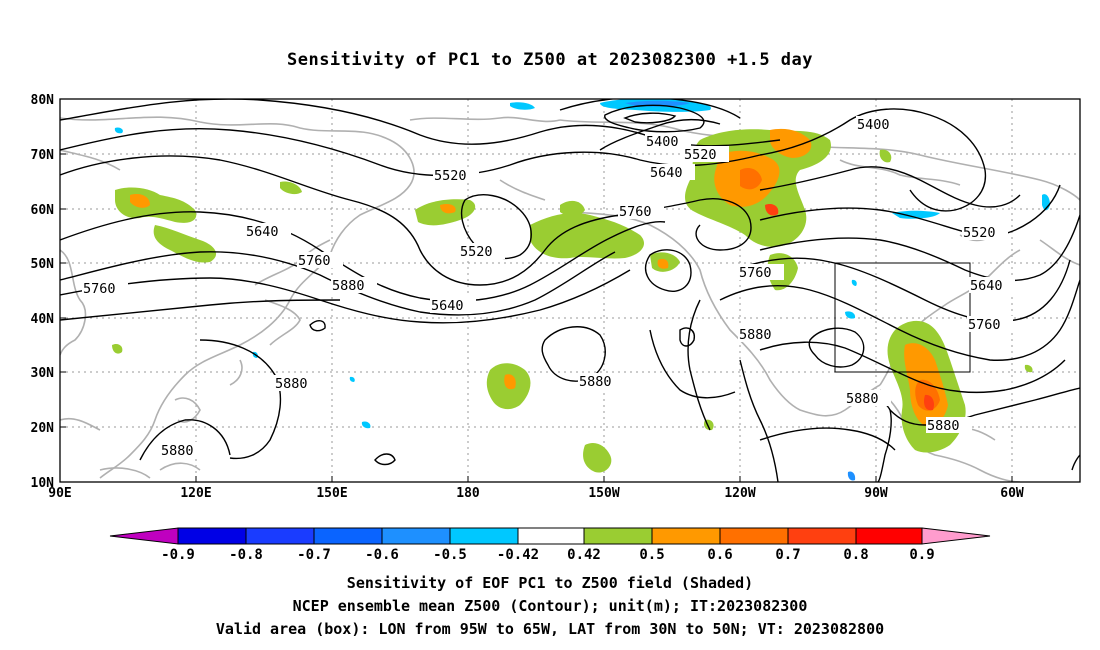  Describe the element at coordinates (348, 286) in the screenshot. I see `contour-label-5880a: 5880` at that location.